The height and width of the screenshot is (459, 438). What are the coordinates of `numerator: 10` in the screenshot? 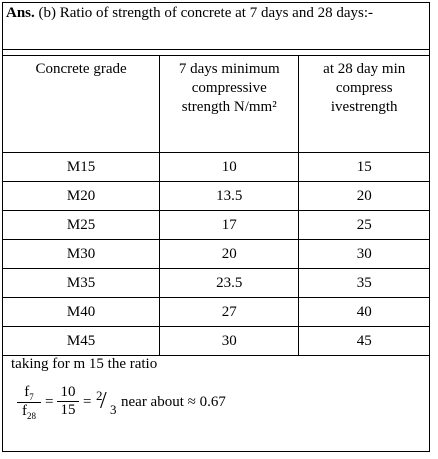 It's located at (68, 393).